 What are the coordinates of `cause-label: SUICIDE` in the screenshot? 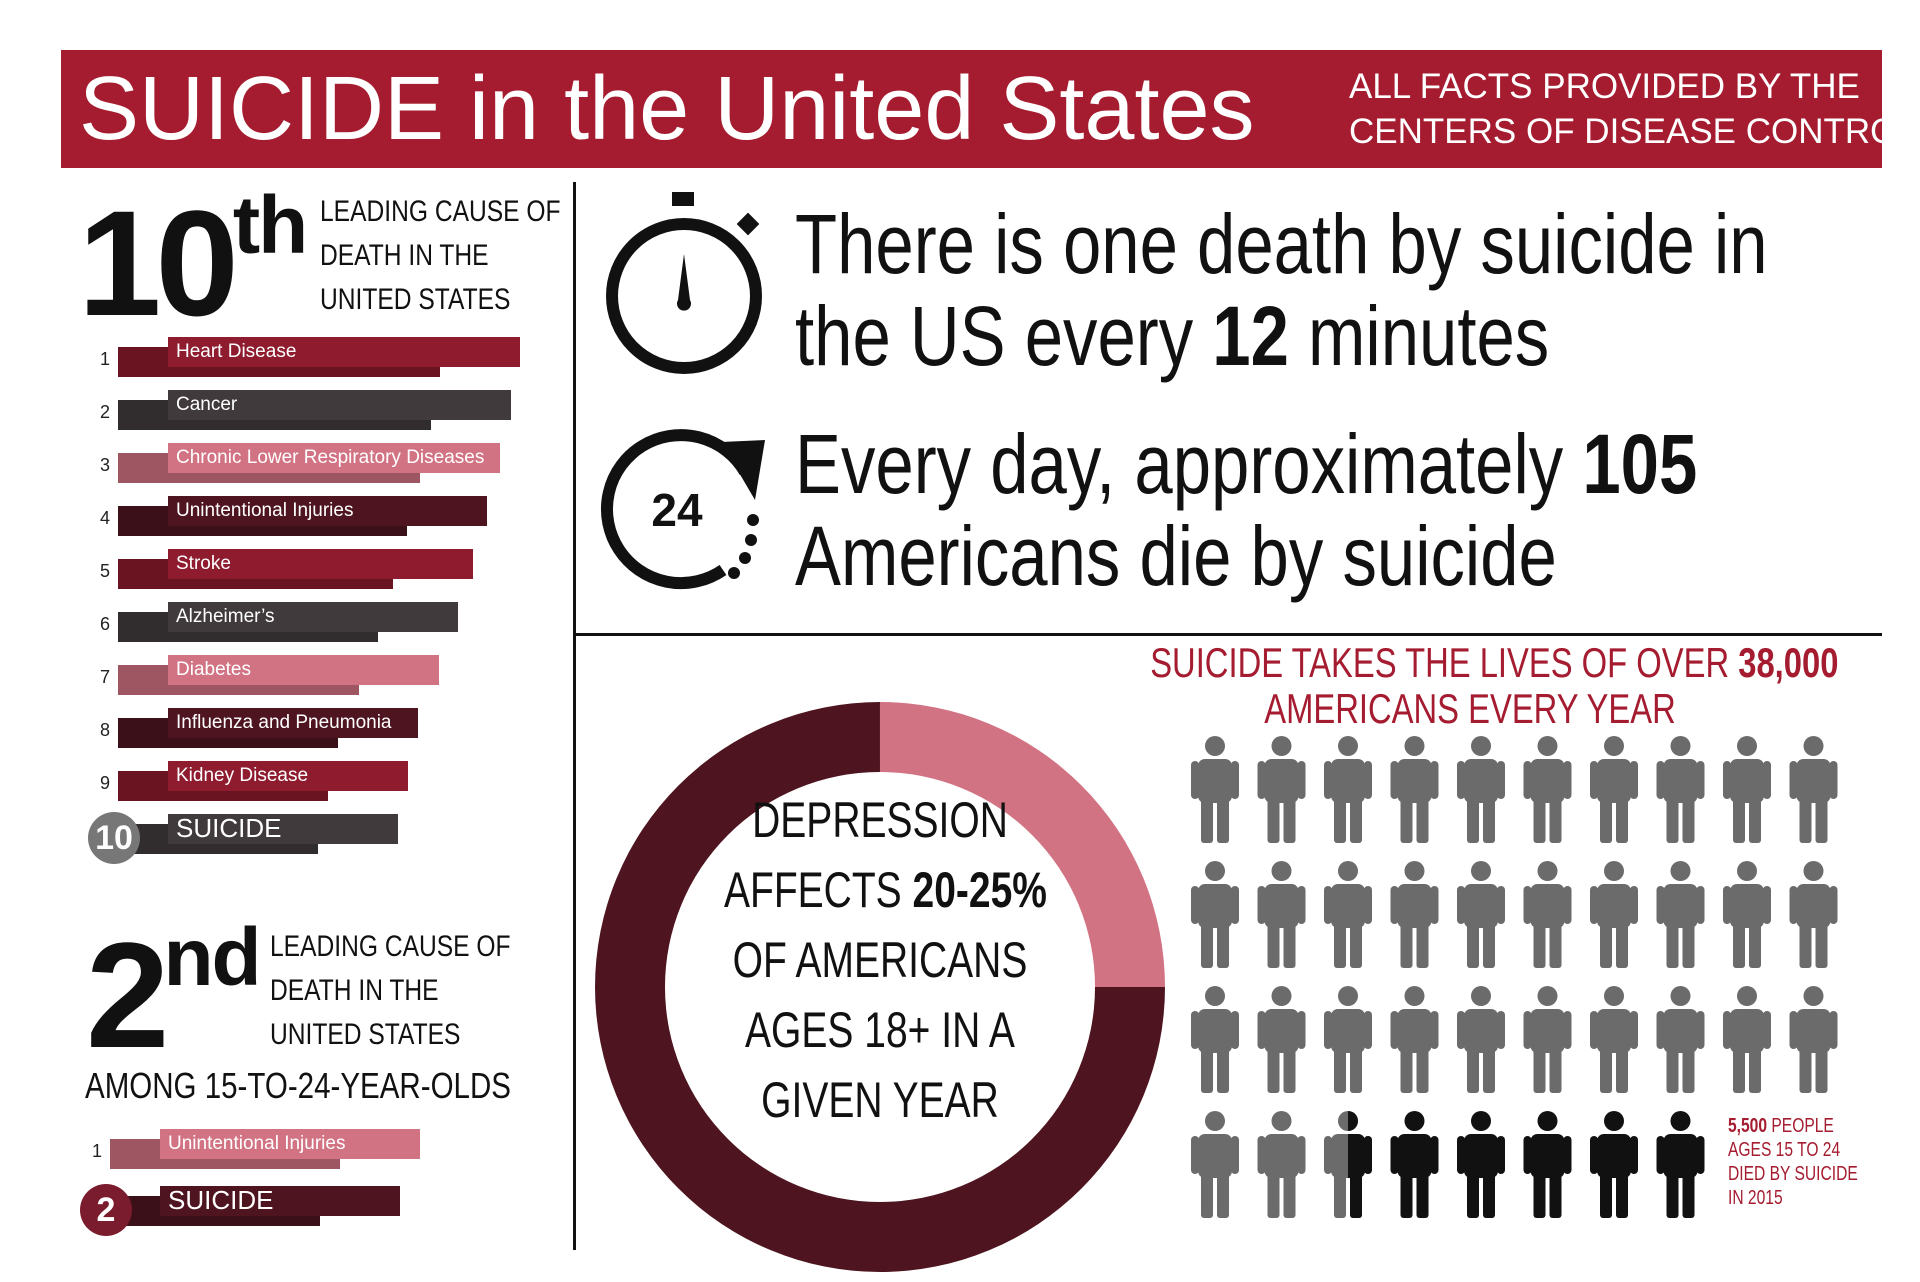 It's located at (221, 1200).